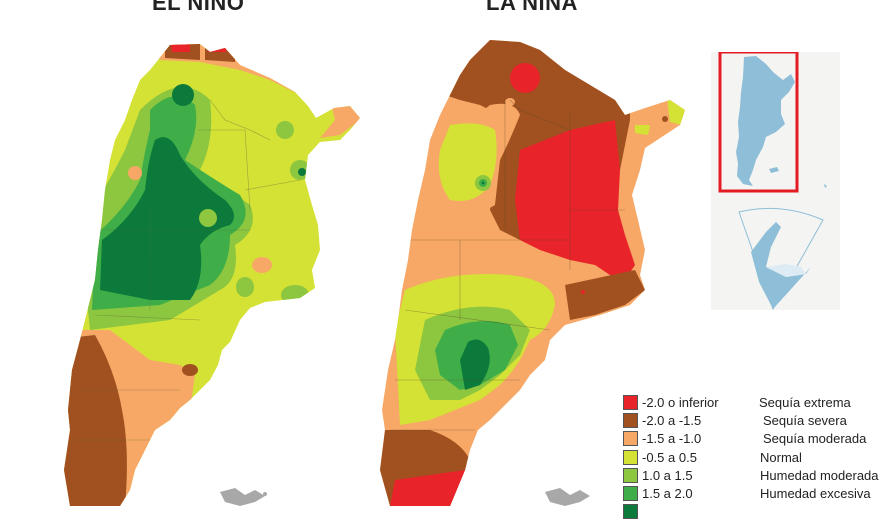  What do you see at coordinates (781, 457) in the screenshot?
I see `legend-label: Normal` at bounding box center [781, 457].